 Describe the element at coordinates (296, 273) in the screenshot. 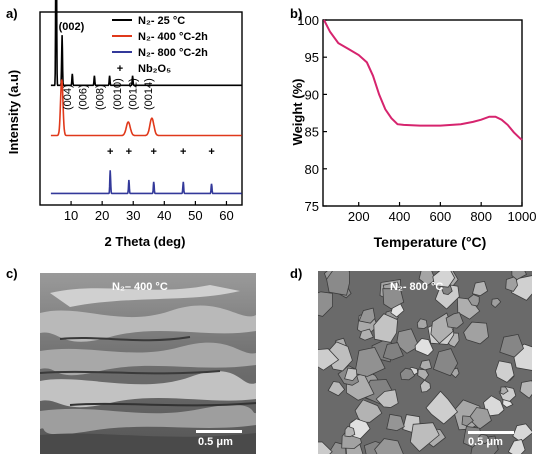

I see `panel-d-letter: d)` at that location.